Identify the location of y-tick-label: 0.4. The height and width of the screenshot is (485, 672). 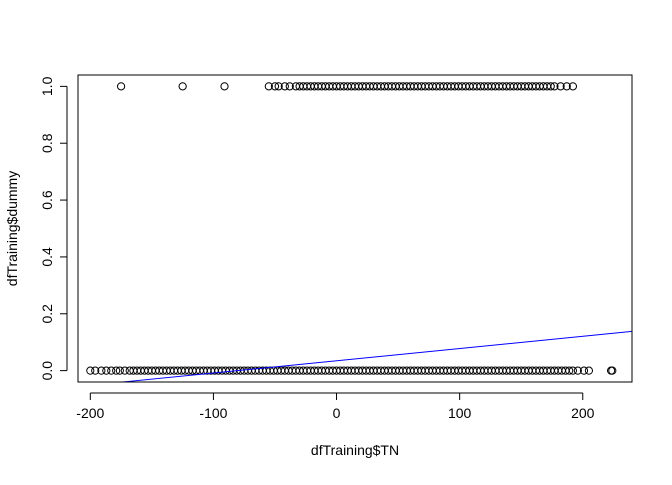
(47, 257).